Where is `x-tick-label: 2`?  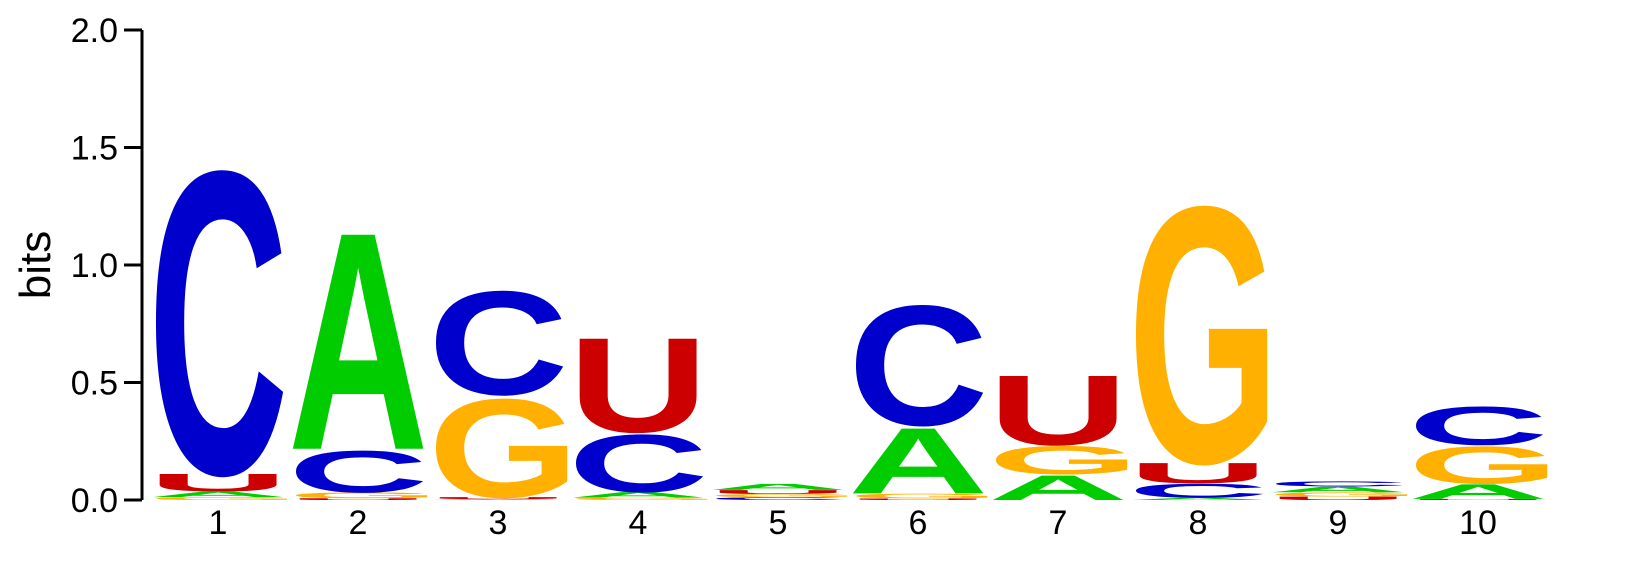 x-tick-label: 2 is located at coordinates (358, 523).